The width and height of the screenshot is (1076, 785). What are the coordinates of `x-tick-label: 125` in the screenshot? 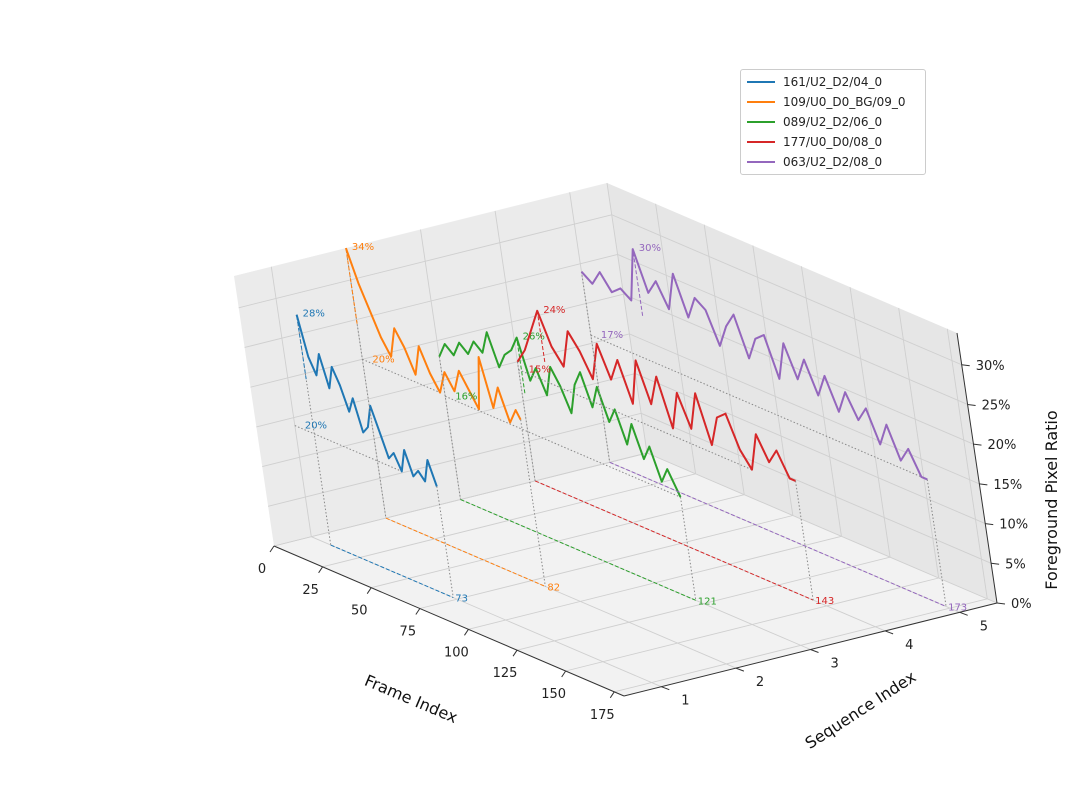 It's located at (505, 673).